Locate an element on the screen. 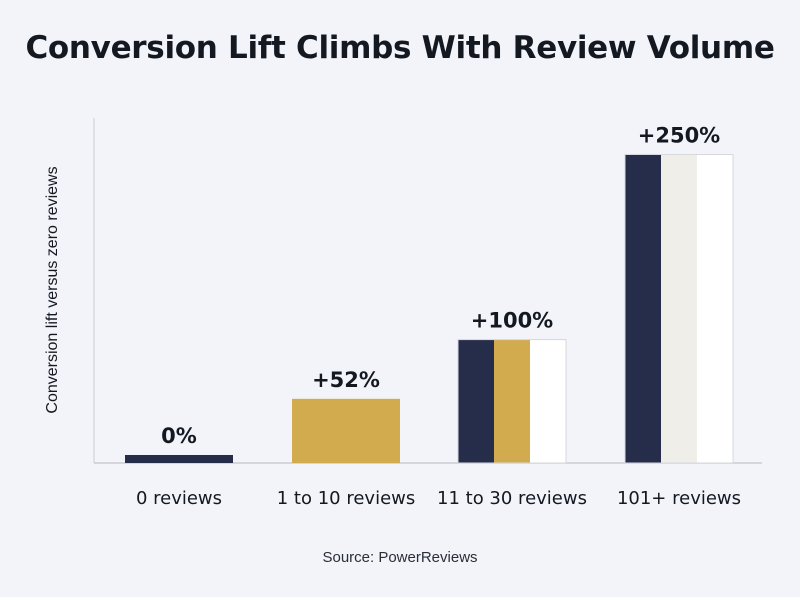 This screenshot has width=800, height=597. x-tick-label-0: 0 reviews is located at coordinates (179, 498).